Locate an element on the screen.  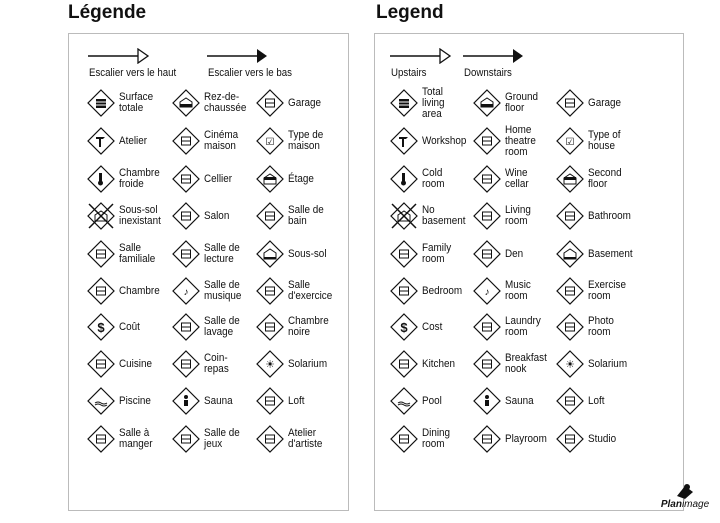
legend-item-label: Bathroom is located at coordinates (609, 215).